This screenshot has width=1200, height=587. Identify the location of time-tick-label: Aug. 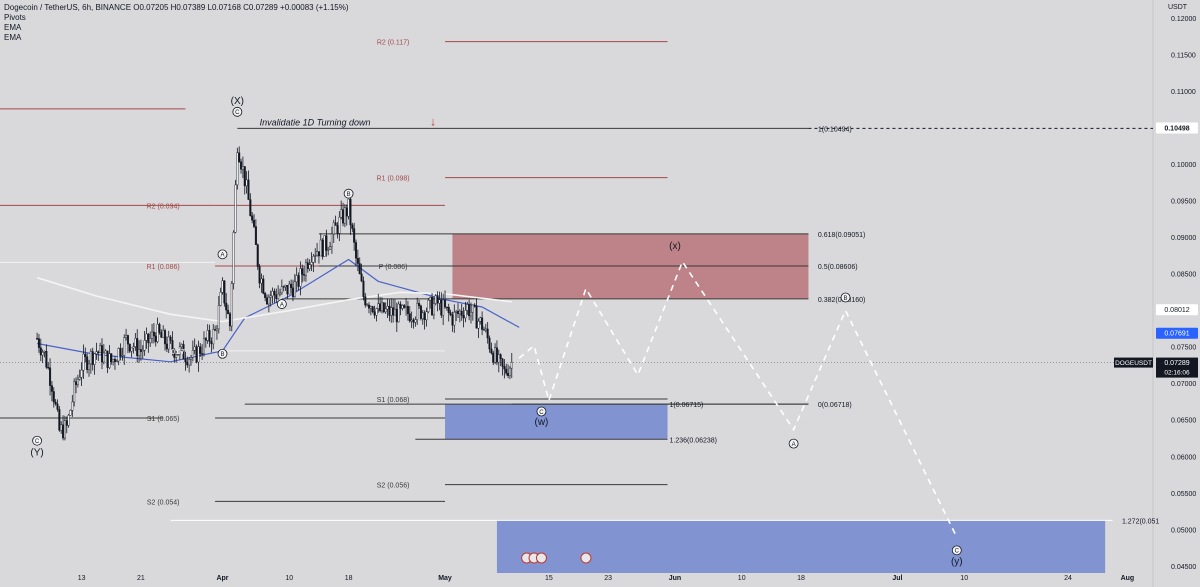
(1128, 578).